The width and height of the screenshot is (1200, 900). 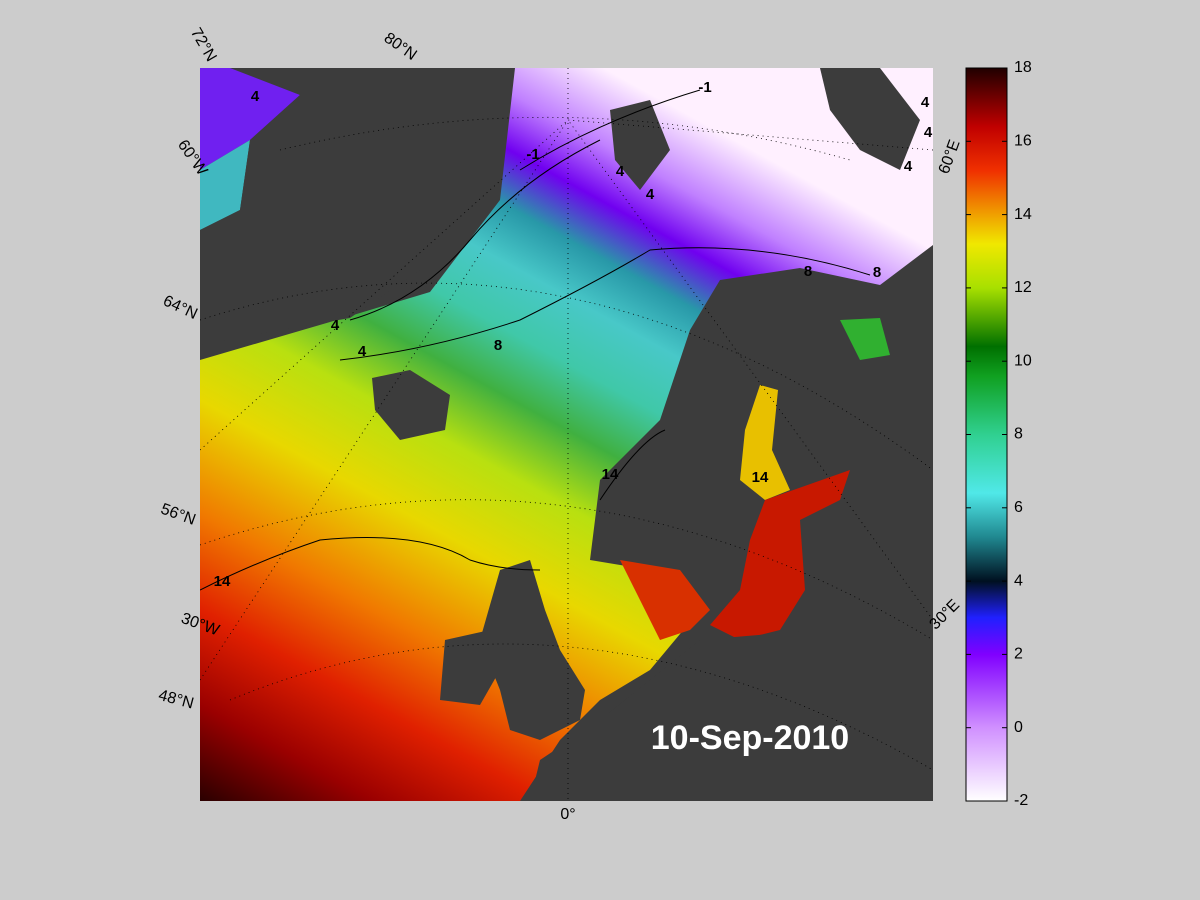 I want to click on colorbar-tick-label: 16, so click(x=1023, y=141).